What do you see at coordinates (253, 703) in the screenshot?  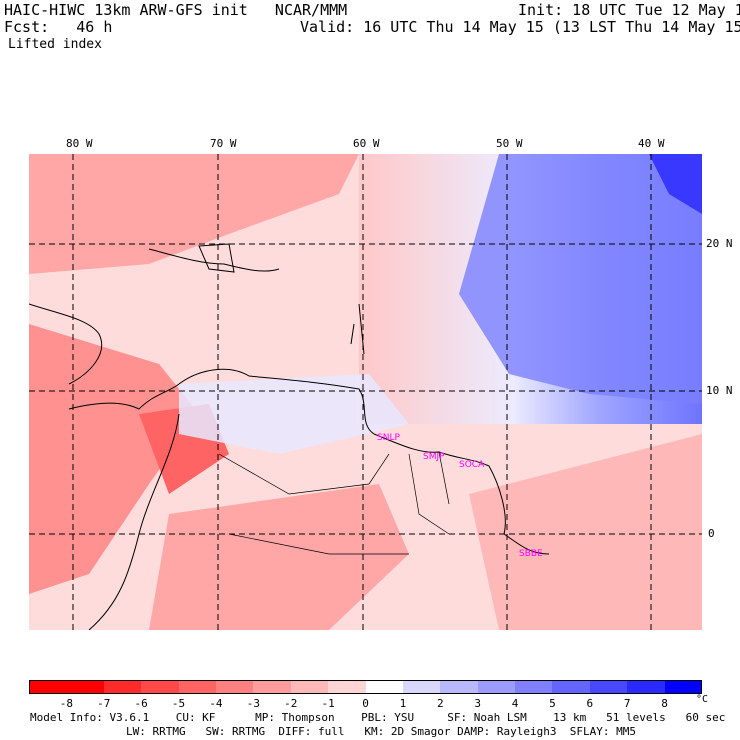 I see `colorbar-tick: -3` at bounding box center [253, 703].